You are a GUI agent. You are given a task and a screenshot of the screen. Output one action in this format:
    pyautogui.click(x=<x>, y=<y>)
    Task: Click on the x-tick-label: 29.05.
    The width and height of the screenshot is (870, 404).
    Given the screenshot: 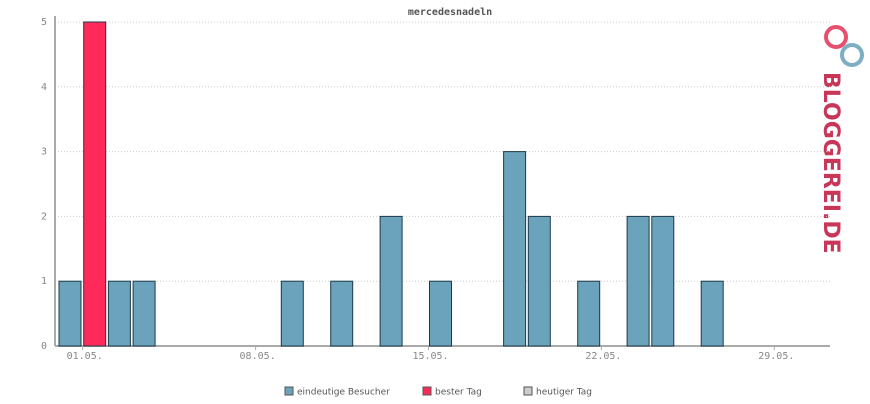 What is the action you would take?
    pyautogui.click(x=776, y=356)
    